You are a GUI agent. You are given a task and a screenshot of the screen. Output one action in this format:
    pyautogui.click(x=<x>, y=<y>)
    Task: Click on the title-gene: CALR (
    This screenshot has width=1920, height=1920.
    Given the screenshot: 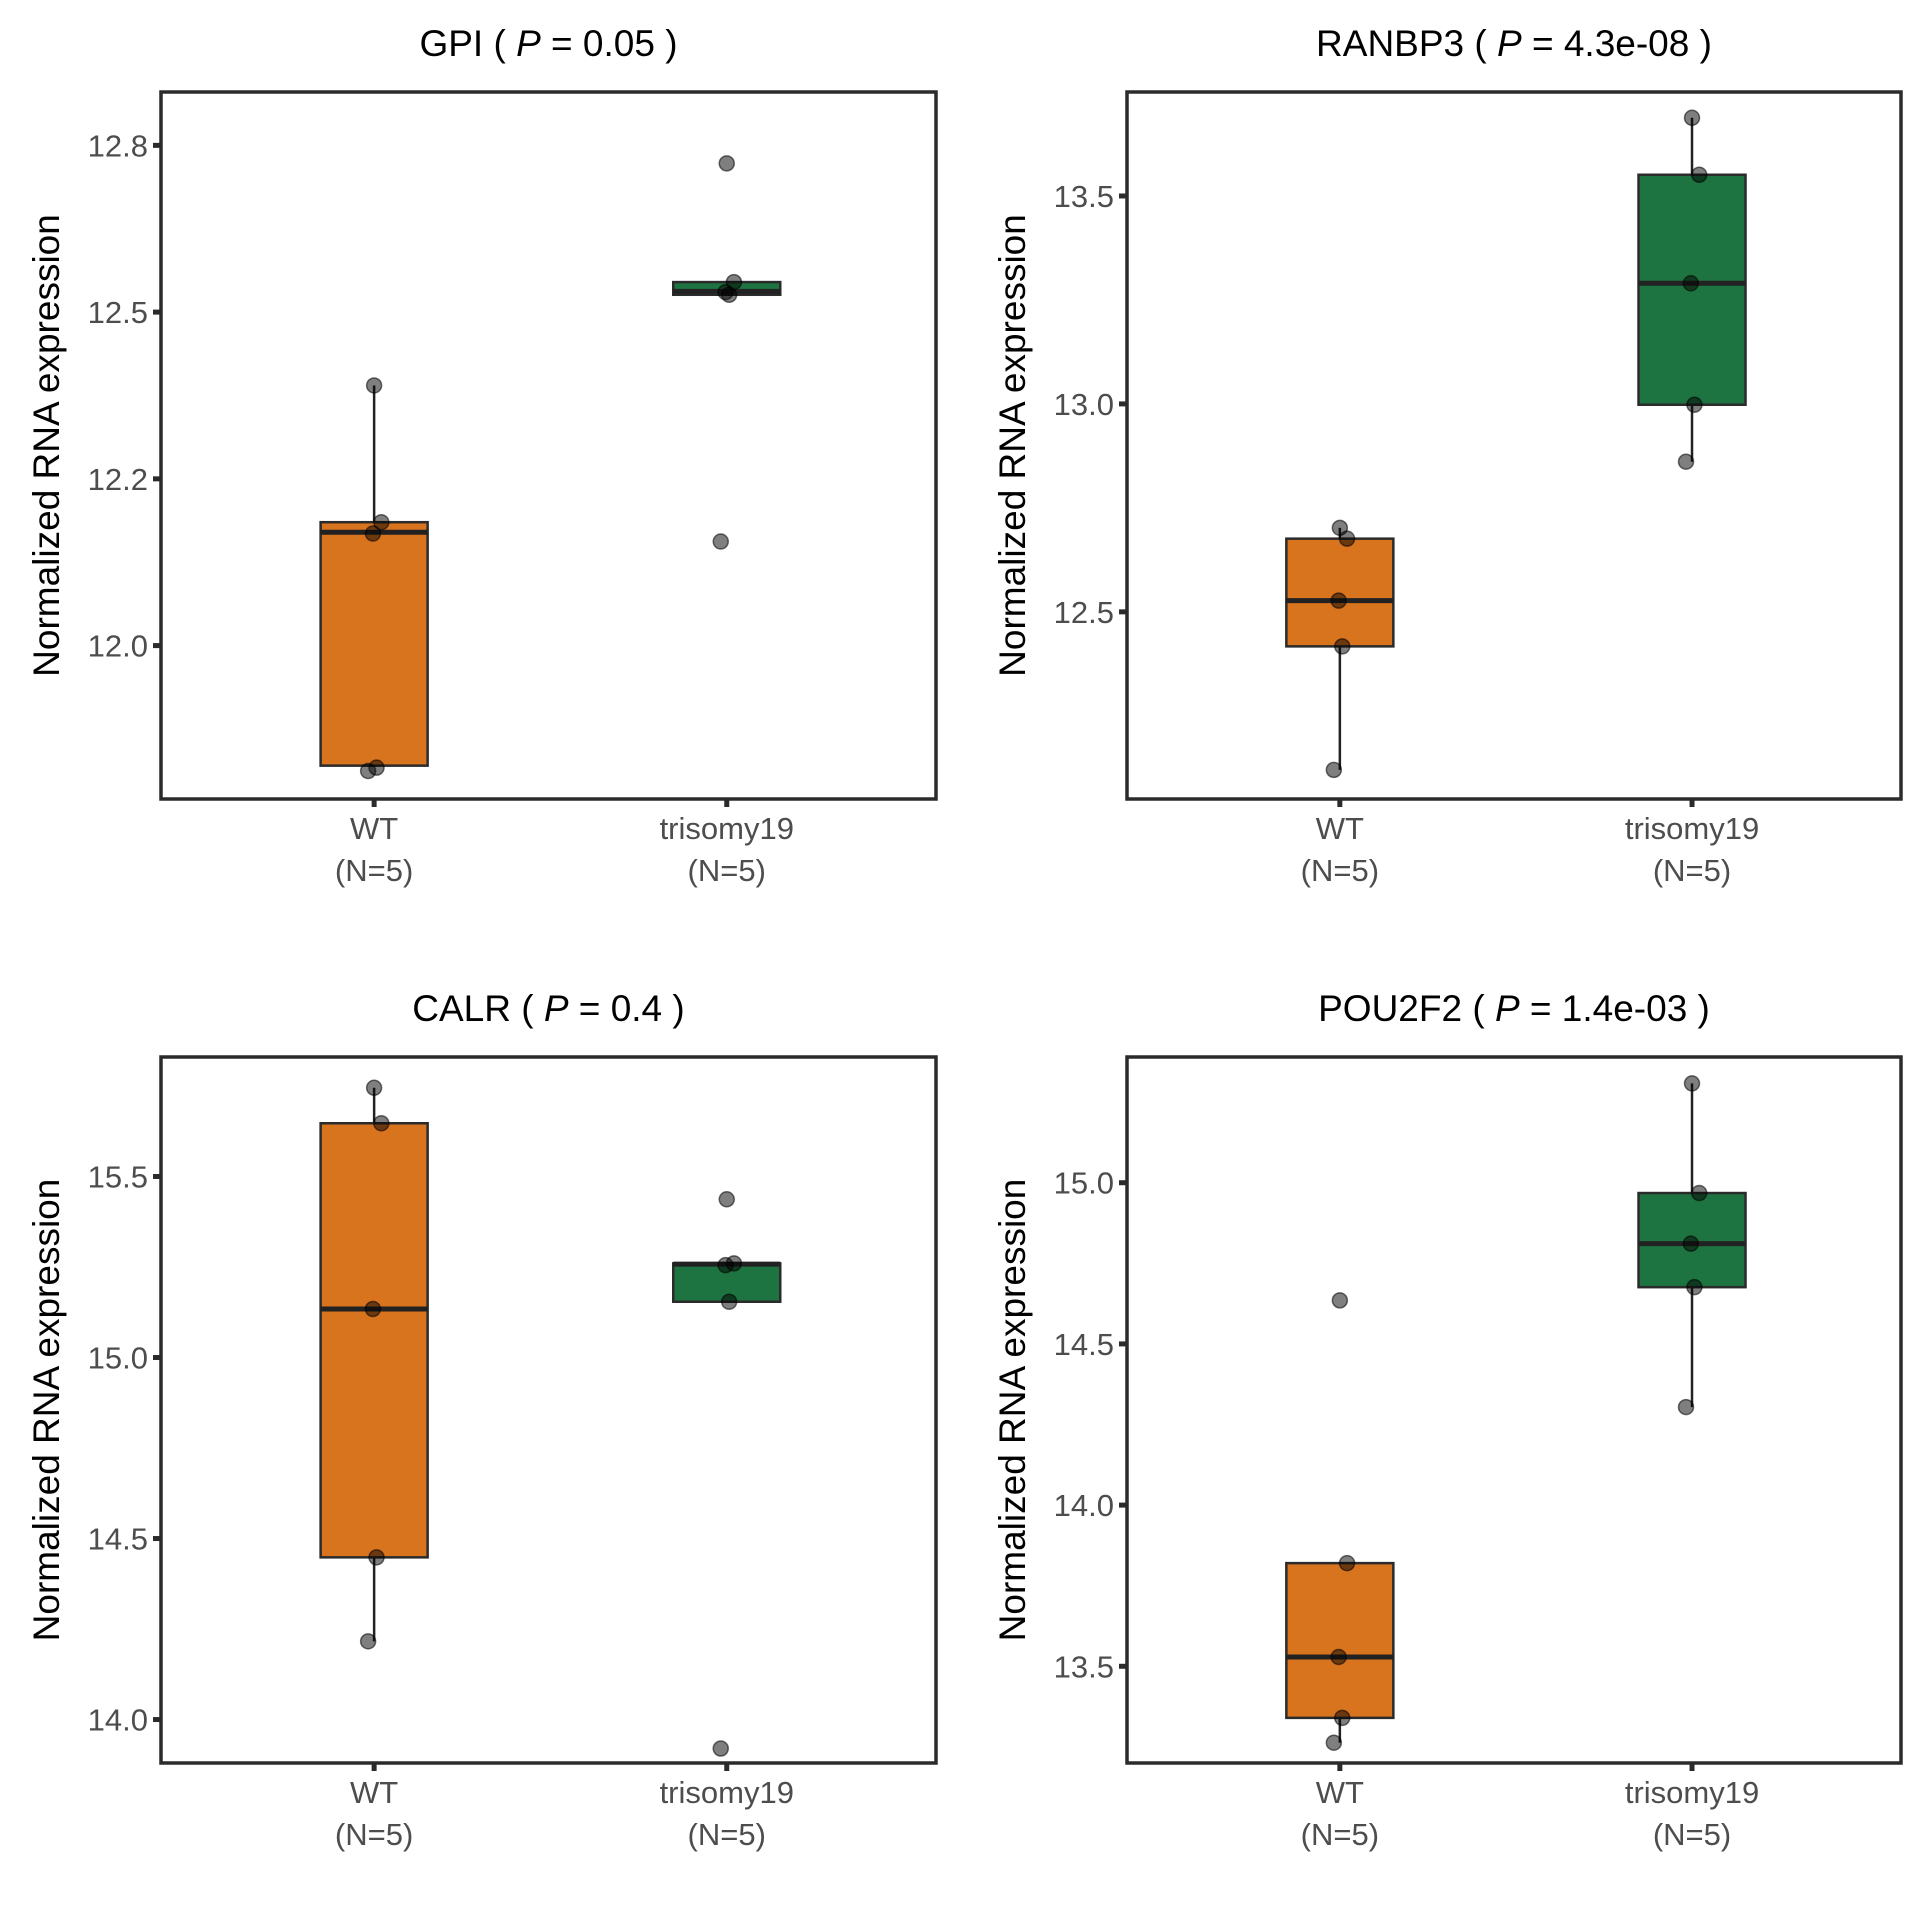 What is the action you would take?
    pyautogui.click(x=478, y=1008)
    